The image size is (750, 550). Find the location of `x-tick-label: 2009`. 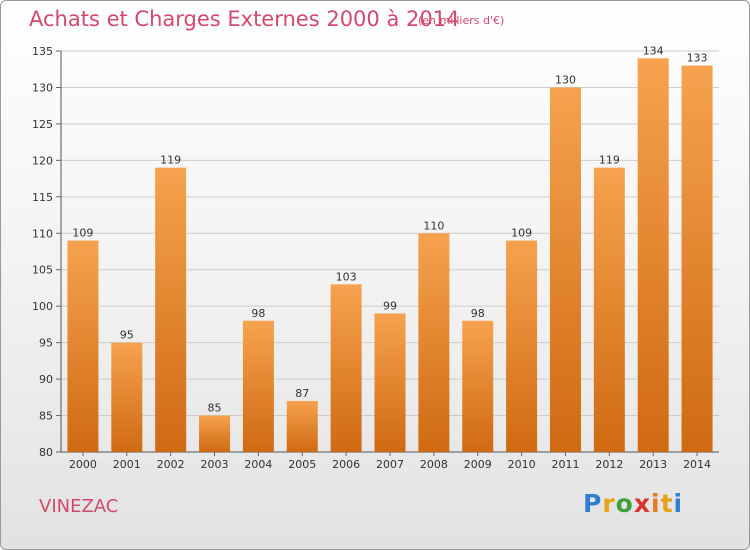

x-tick-label: 2009 is located at coordinates (478, 464).